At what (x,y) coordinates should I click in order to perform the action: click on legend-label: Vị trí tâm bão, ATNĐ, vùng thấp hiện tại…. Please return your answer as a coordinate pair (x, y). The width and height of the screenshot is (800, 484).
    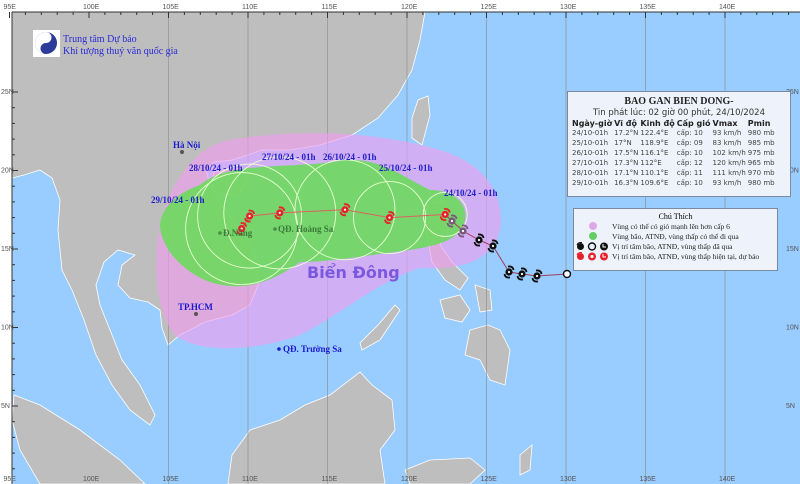
    Looking at the image, I should click on (686, 256).